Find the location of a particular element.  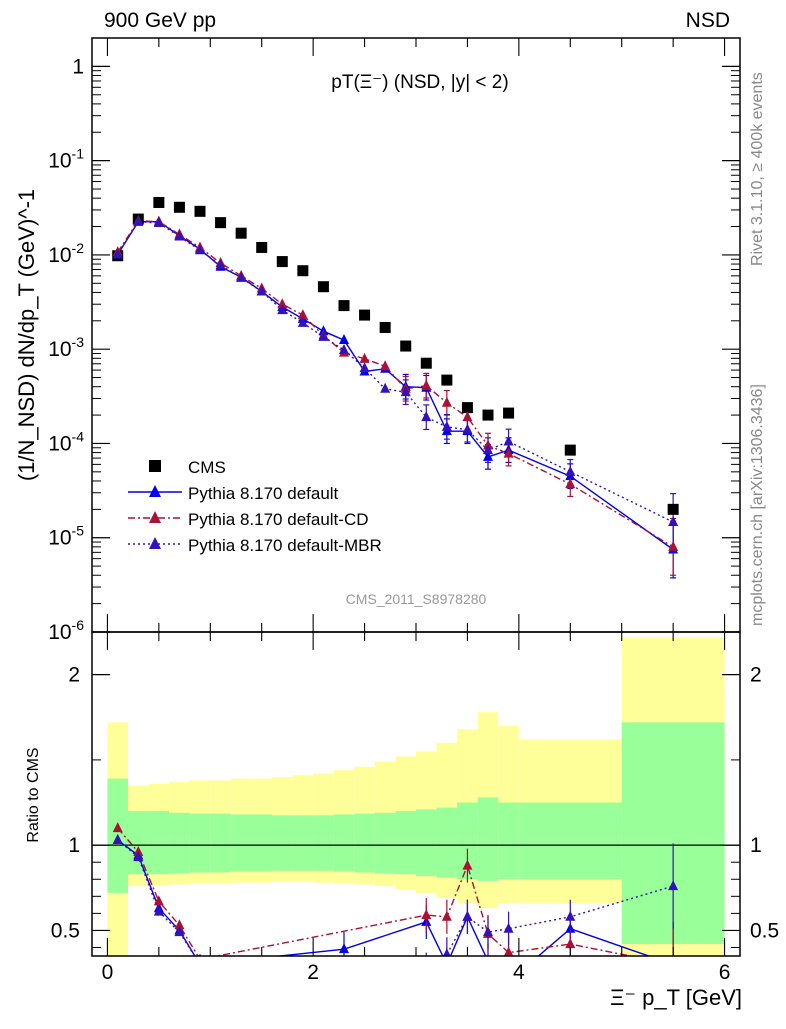

header-left: 900 GeV pp is located at coordinates (160, 20).